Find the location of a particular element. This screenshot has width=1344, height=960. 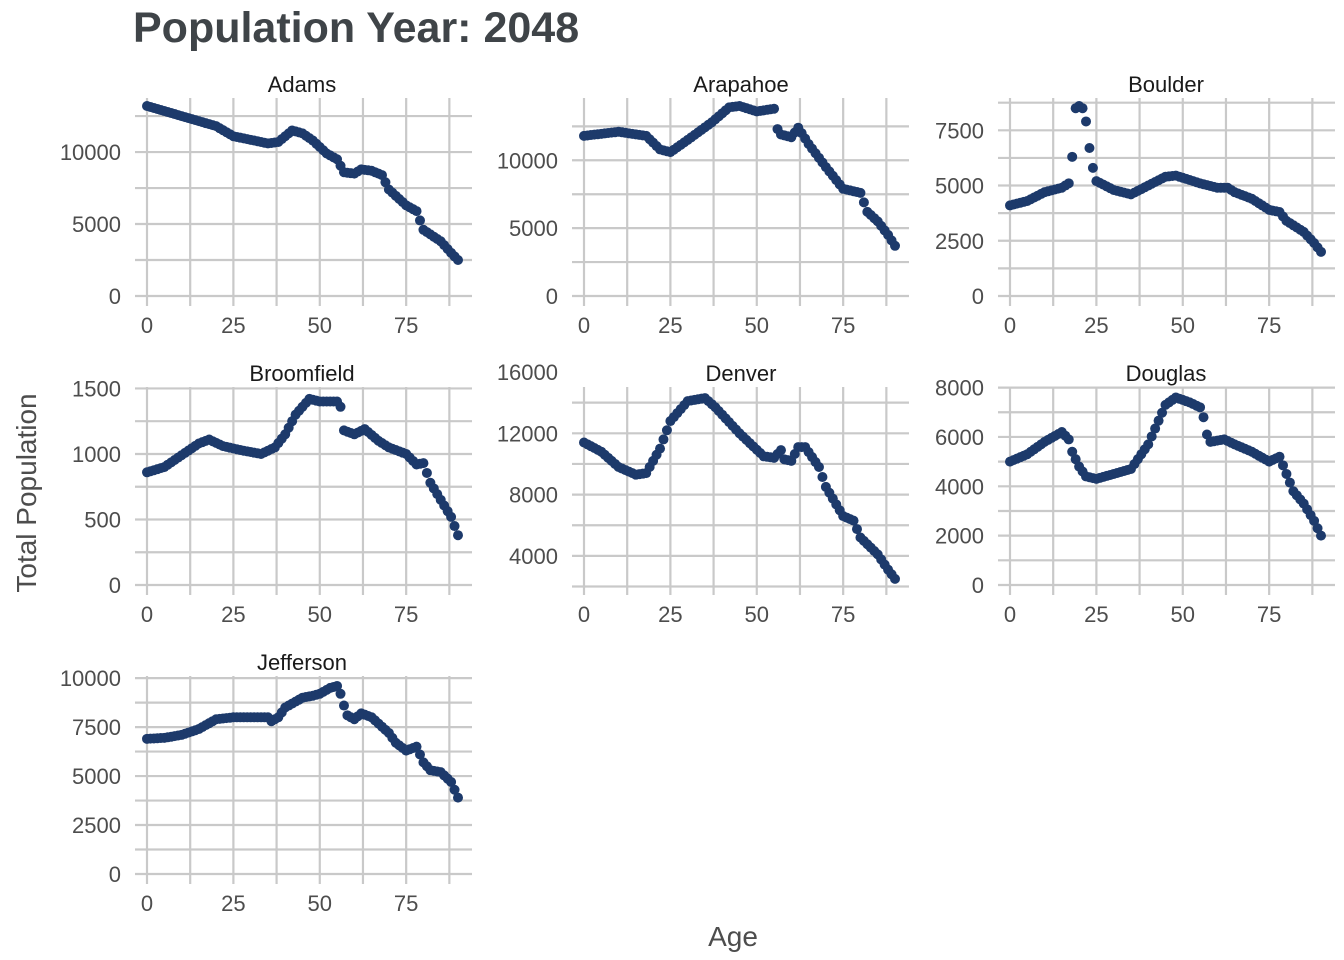

panel-douglas: Douglas 0 2000 4000 6000 8000 0 25 50 75 is located at coordinates (1135, 494).